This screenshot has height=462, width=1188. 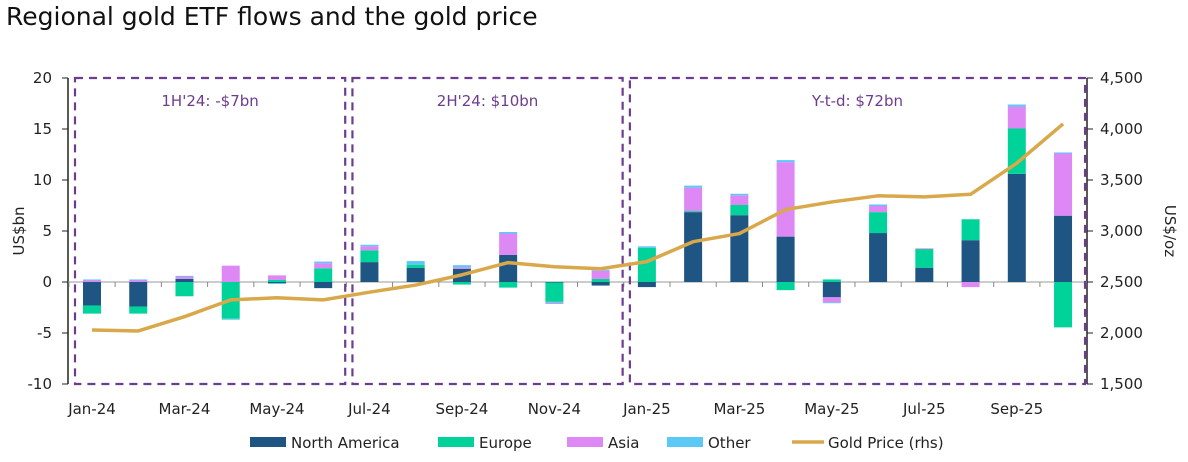 What do you see at coordinates (369, 409) in the screenshot?
I see `x-tick-label: Jul-24` at bounding box center [369, 409].